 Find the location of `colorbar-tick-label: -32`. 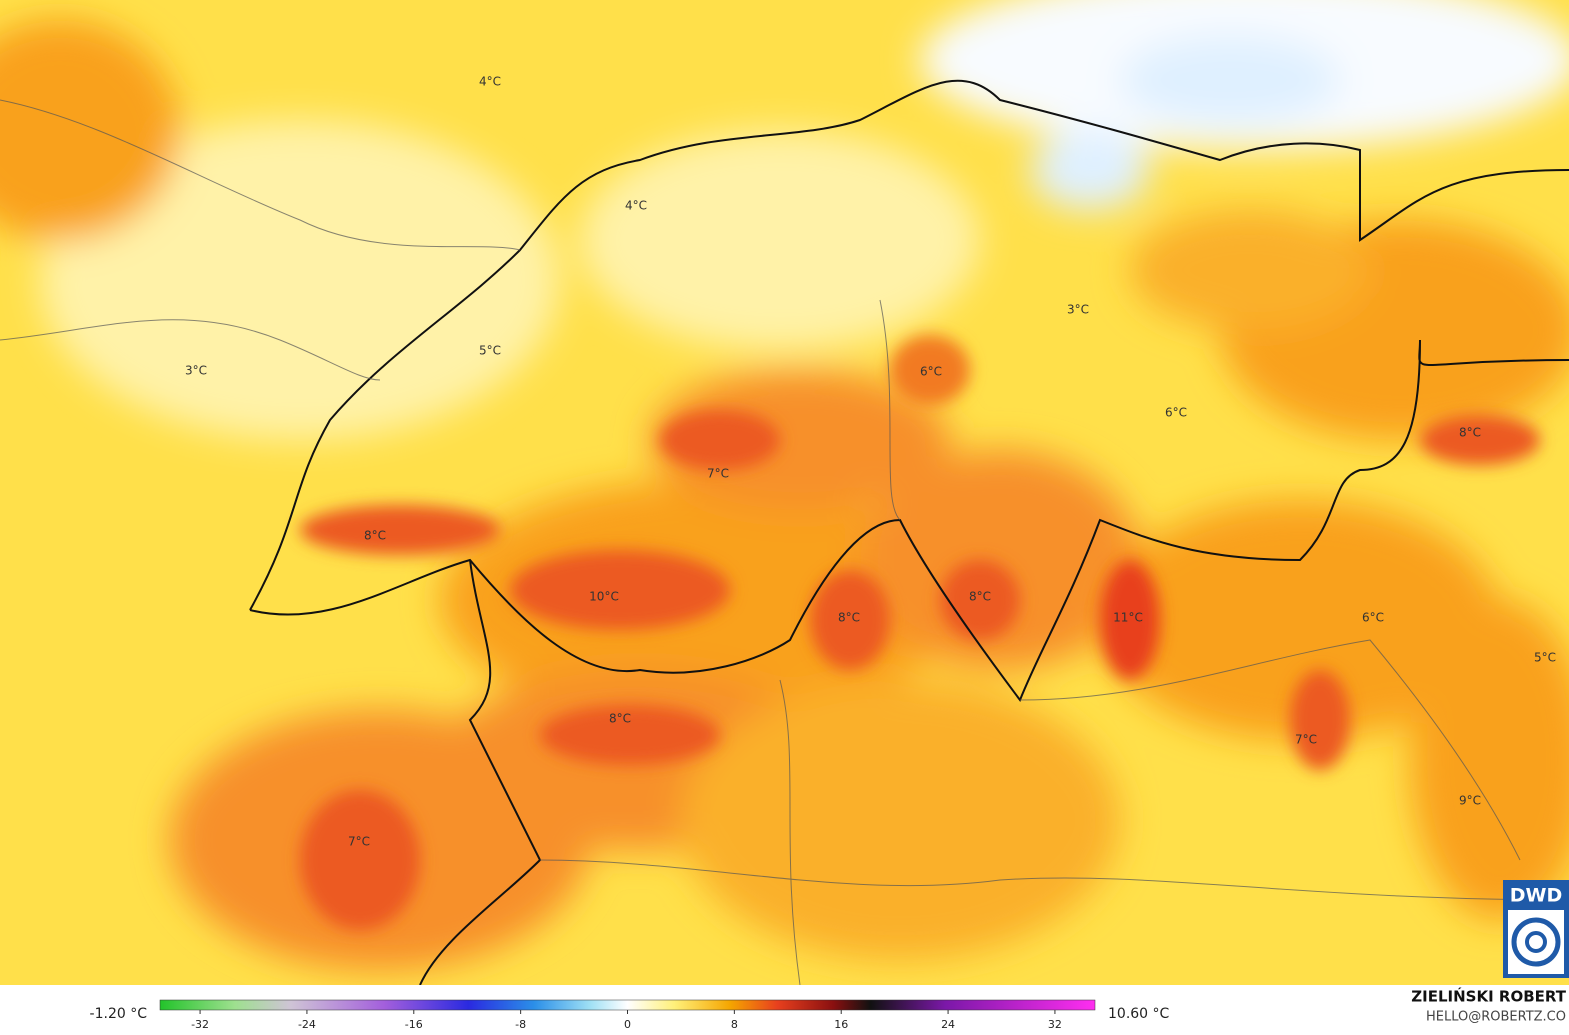

colorbar-tick-label: -32 is located at coordinates (200, 1024).